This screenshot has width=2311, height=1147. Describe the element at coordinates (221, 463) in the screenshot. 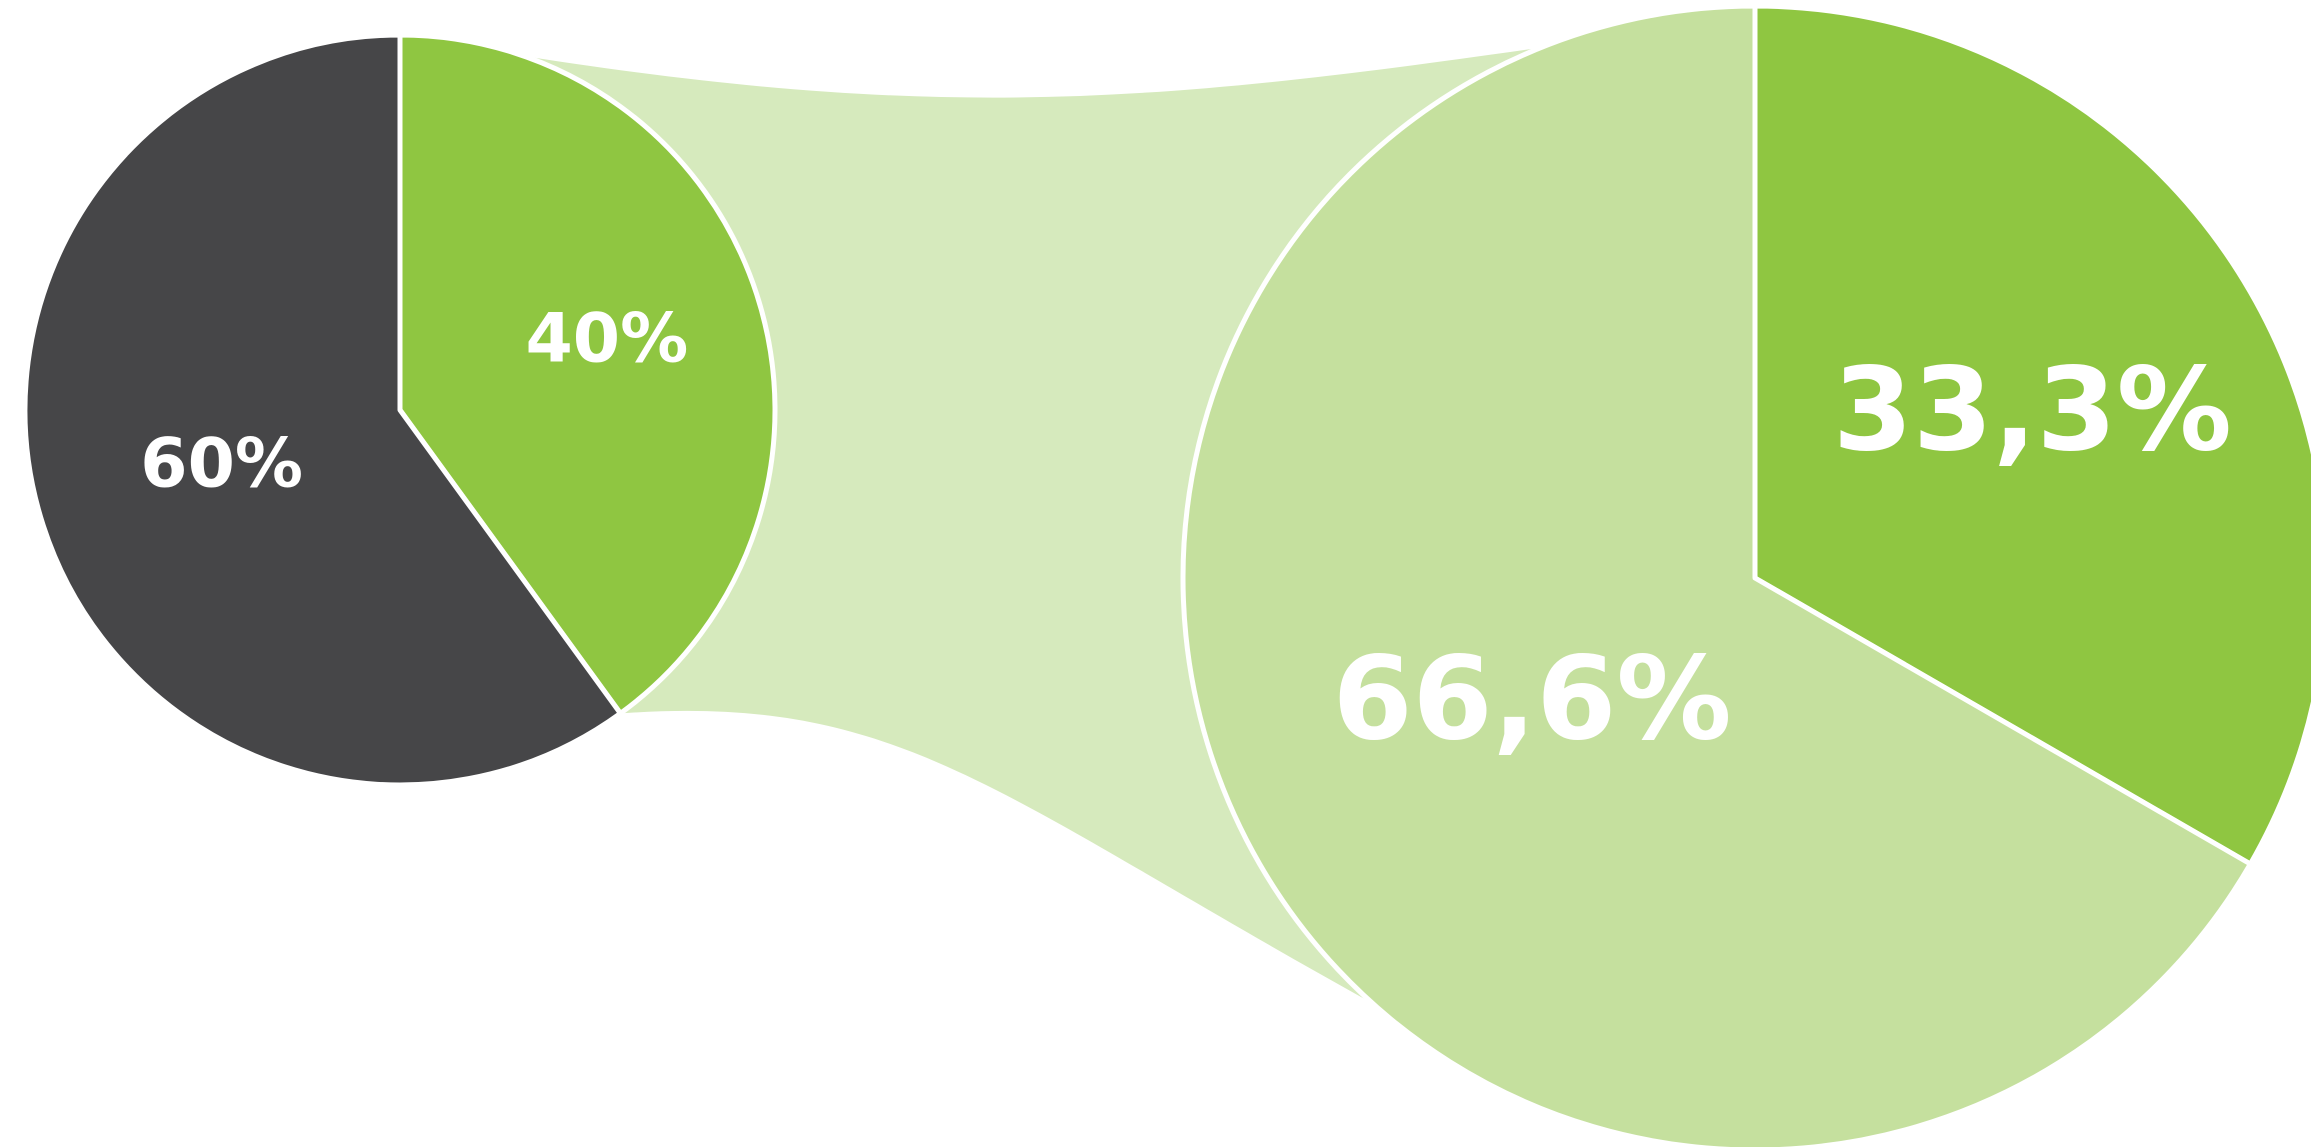

I see `slice-label-60: 60%` at that location.